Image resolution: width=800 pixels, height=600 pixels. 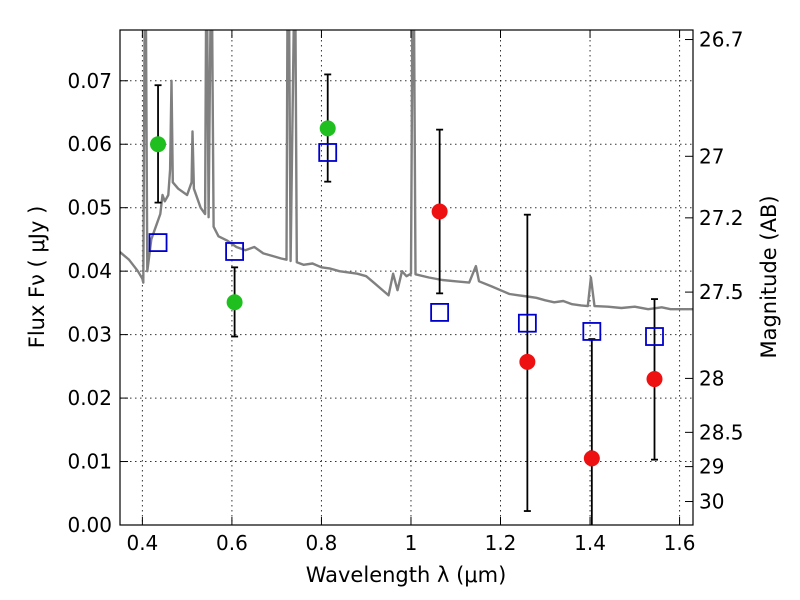 What do you see at coordinates (89, 81) in the screenshot?
I see `y-tick-label: 0.07` at bounding box center [89, 81].